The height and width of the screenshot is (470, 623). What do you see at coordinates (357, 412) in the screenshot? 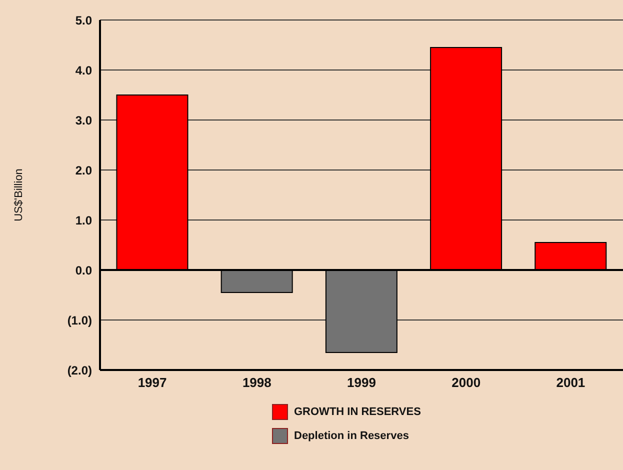
I see `legend-label: GROWTH IN RESERVES` at bounding box center [357, 412].